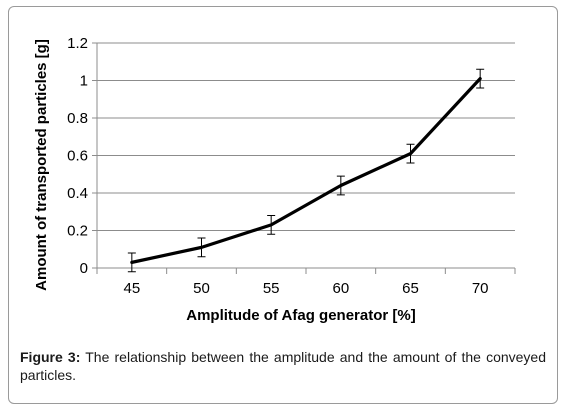 The width and height of the screenshot is (568, 411). What do you see at coordinates (50, 357) in the screenshot?
I see `caption-prefix: Figure 3:` at bounding box center [50, 357].